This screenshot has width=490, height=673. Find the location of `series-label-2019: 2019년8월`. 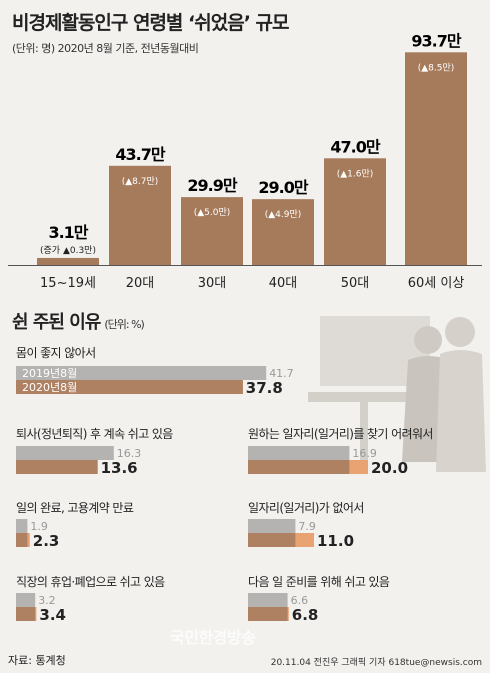

series-label-2019: 2019년8월 is located at coordinates (49, 373).